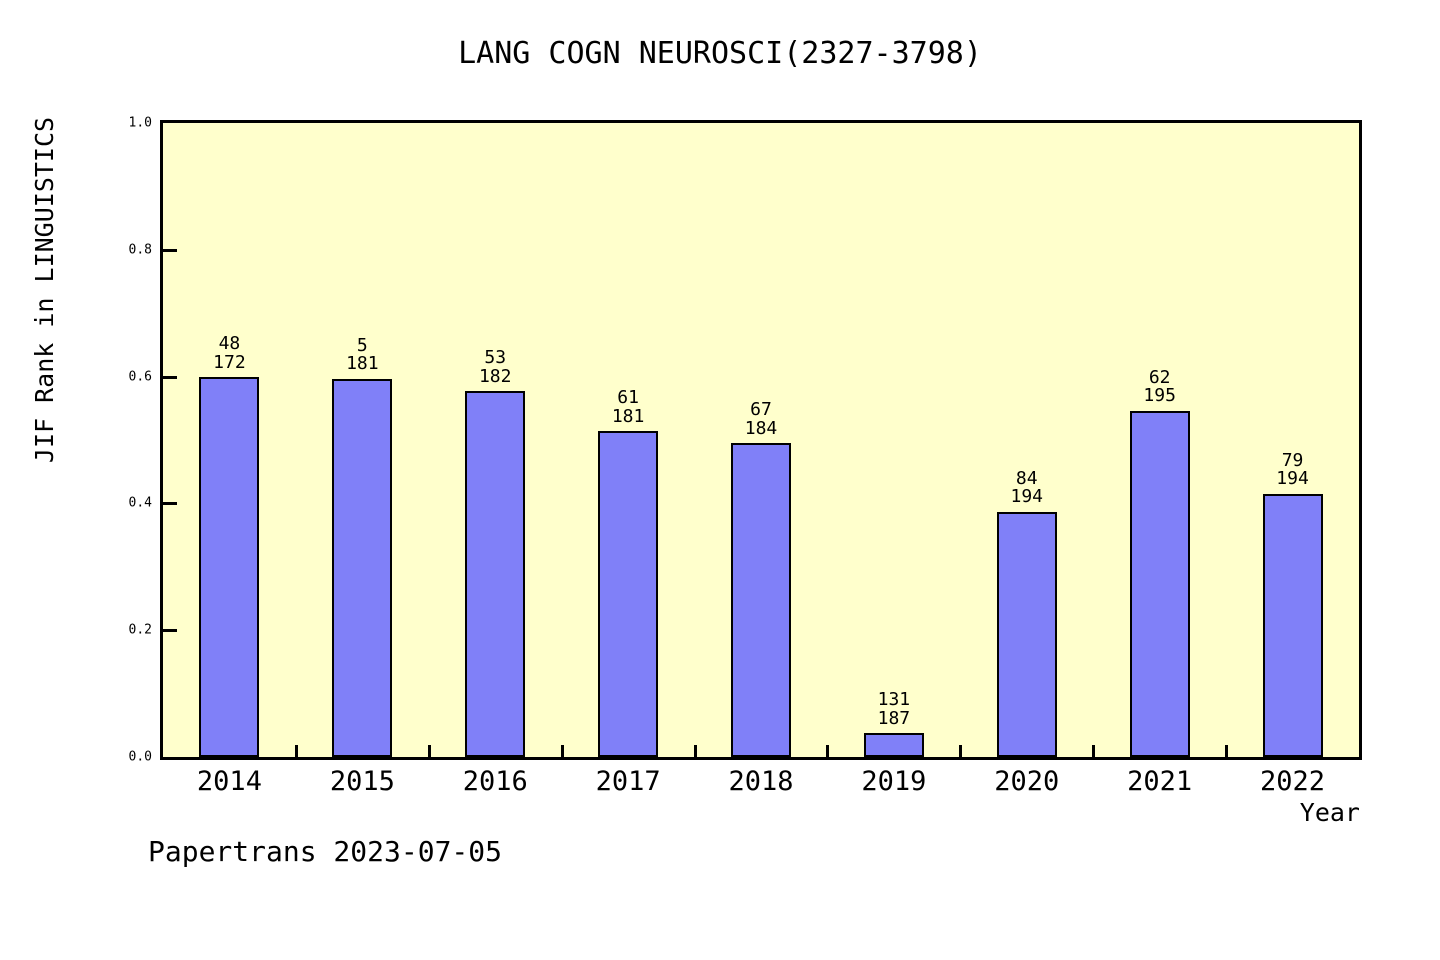  I want to click on bar-total-value: 182, so click(495, 376).